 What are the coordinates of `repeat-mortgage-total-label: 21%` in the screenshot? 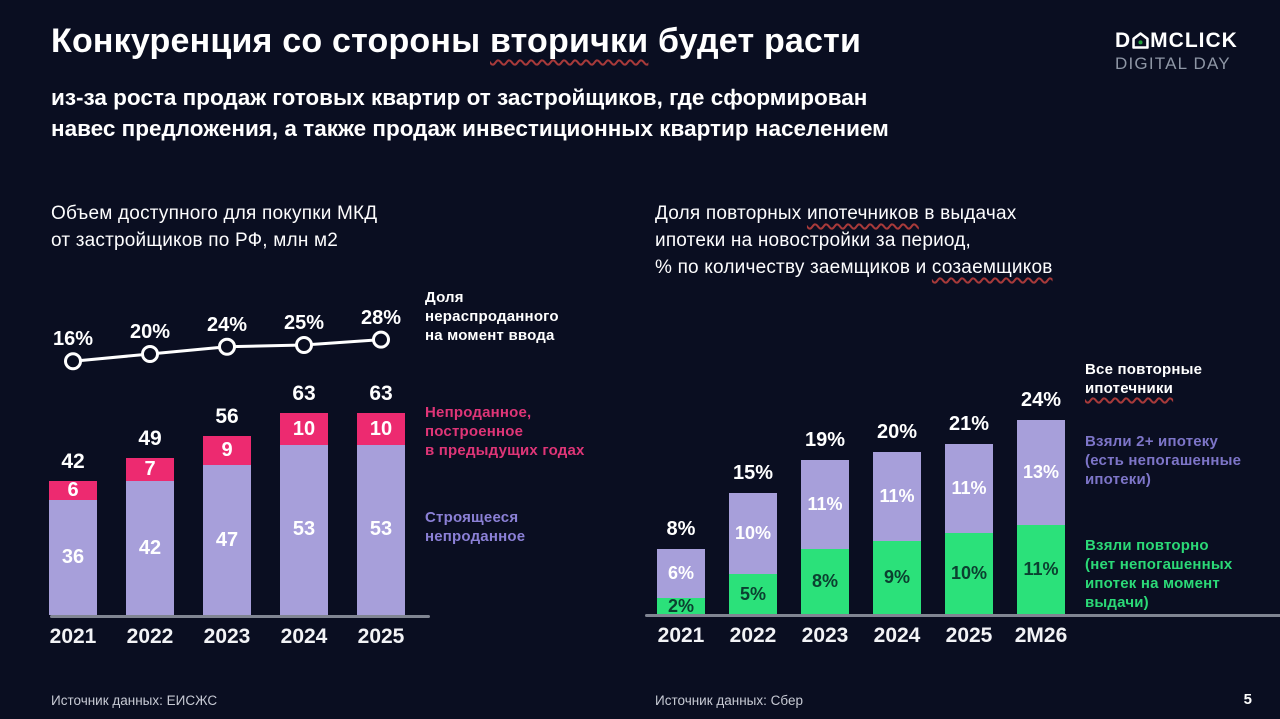 It's located at (969, 423).